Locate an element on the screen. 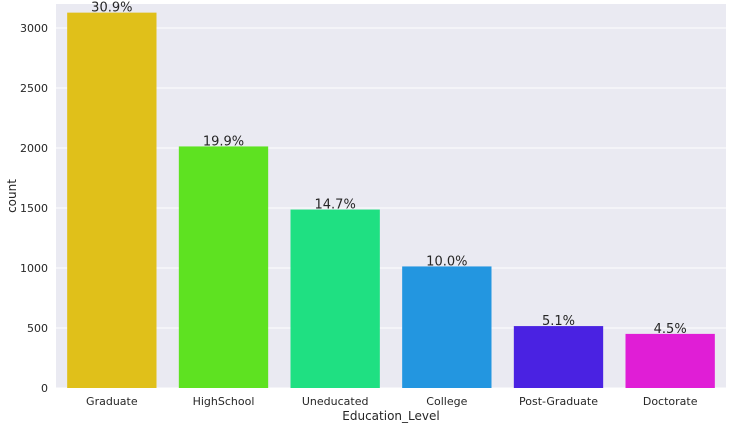  bar-college is located at coordinates (447, 327).